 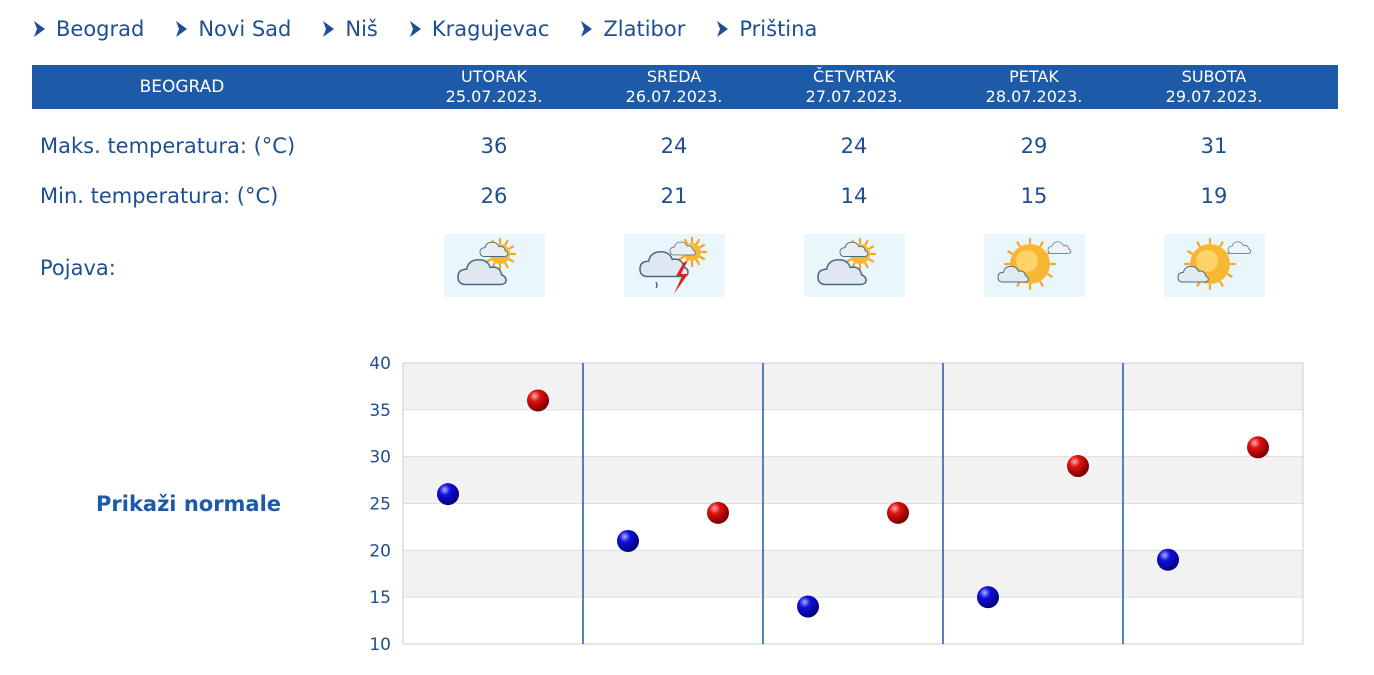 What do you see at coordinates (100, 29) in the screenshot?
I see `city-link-label: Beograd` at bounding box center [100, 29].